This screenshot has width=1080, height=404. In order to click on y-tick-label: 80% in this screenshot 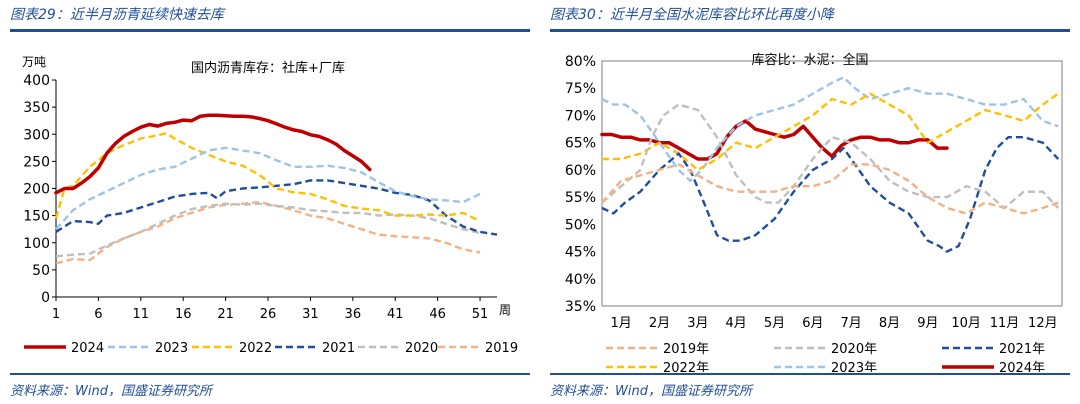, I will do `click(580, 62)`.